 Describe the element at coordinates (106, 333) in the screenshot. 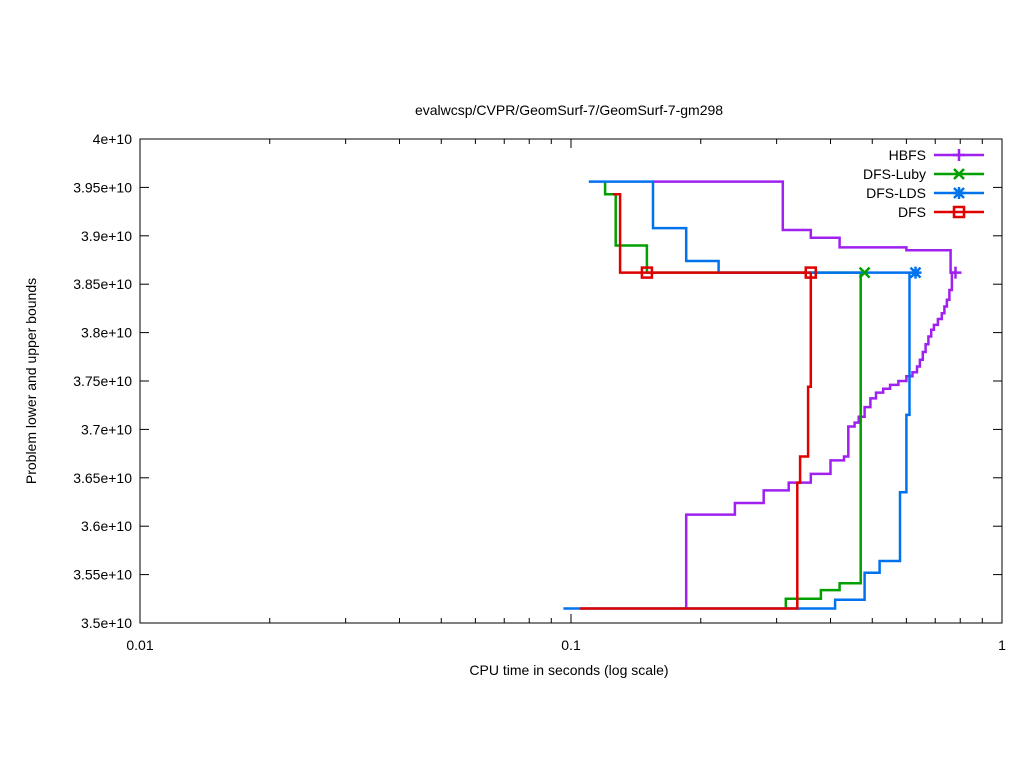

I see `y-tick-label: 3.8e+10` at that location.